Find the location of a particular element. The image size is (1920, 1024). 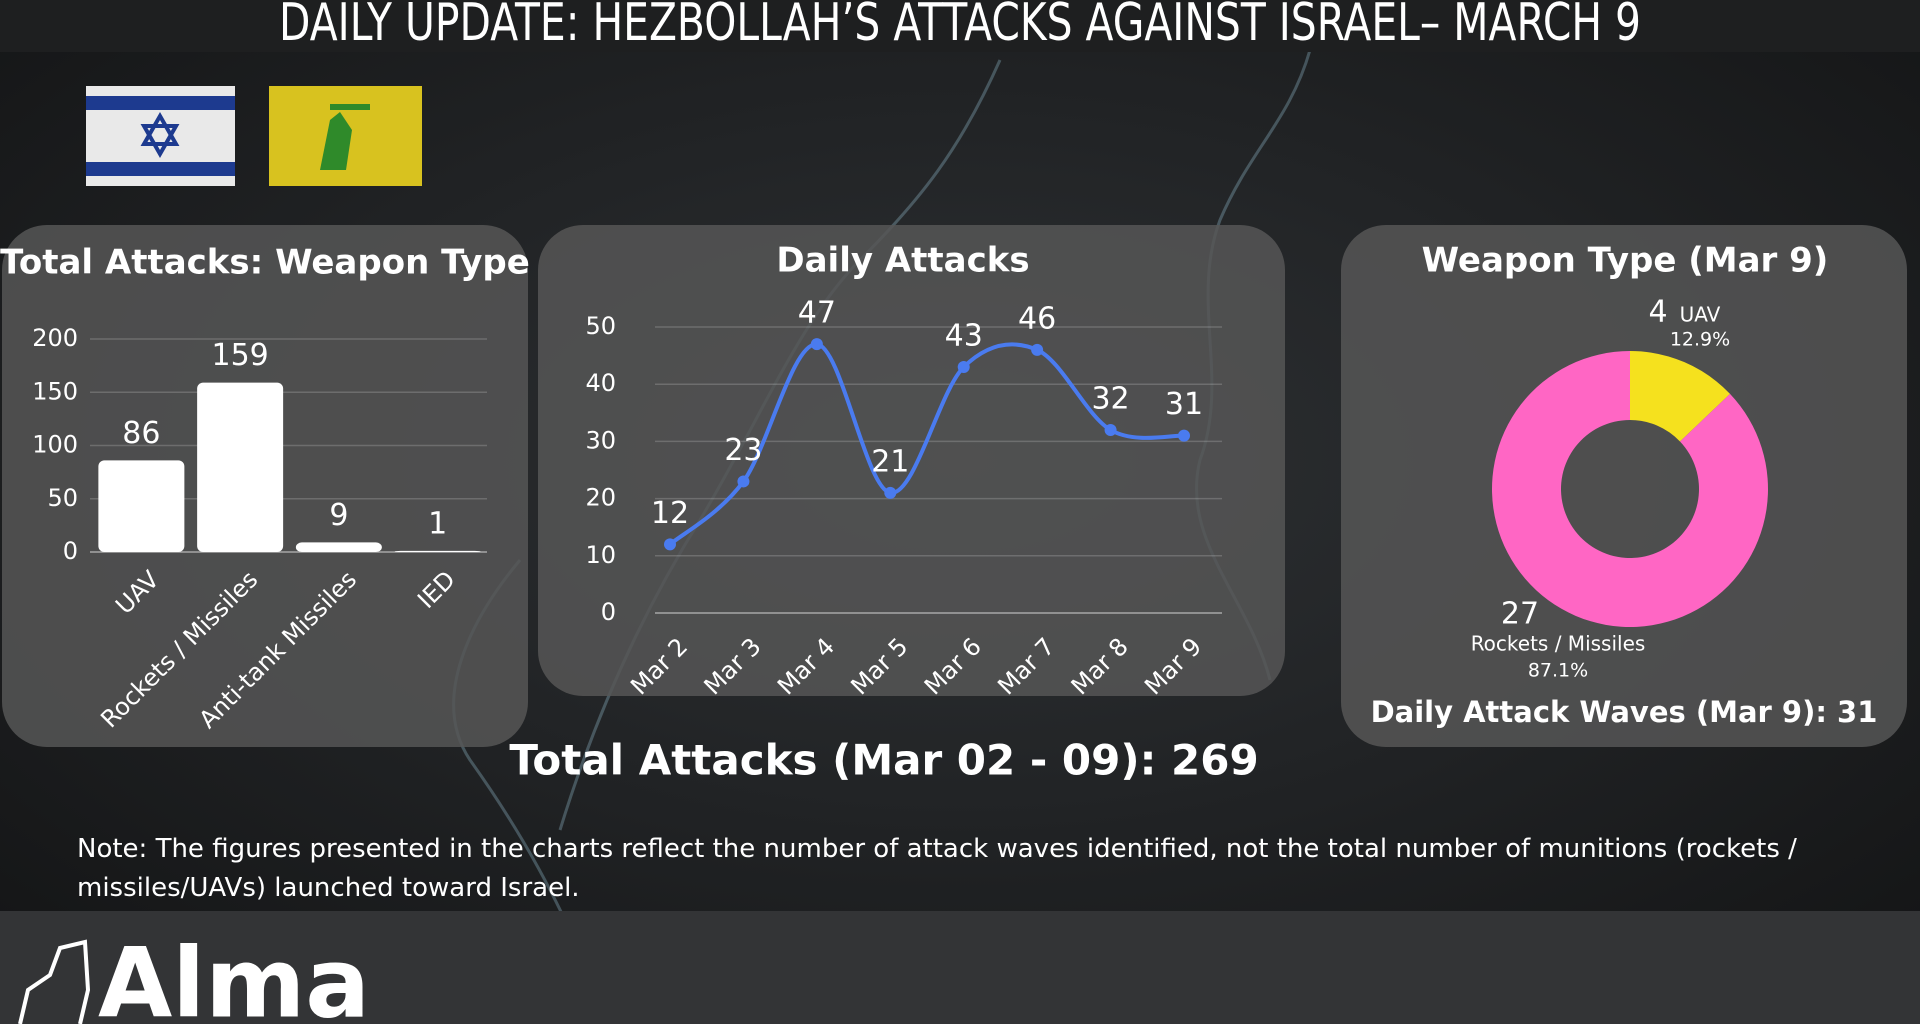

line is located at coordinates (926, 444).